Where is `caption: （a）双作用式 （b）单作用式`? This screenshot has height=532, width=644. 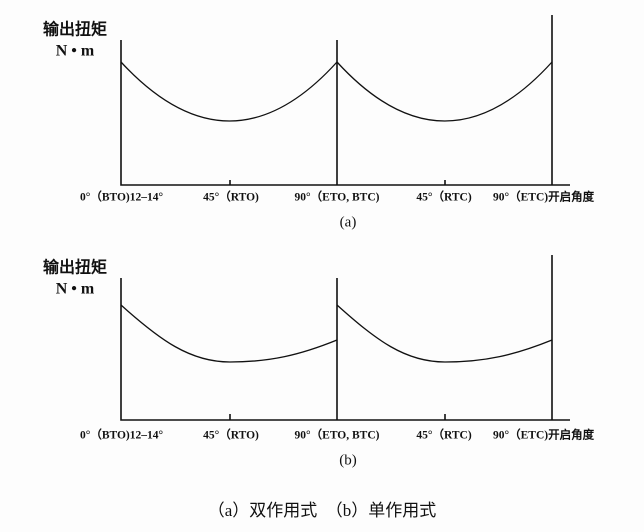
caption: （a）双作用式 （b）单作用式 is located at coordinates (322, 510).